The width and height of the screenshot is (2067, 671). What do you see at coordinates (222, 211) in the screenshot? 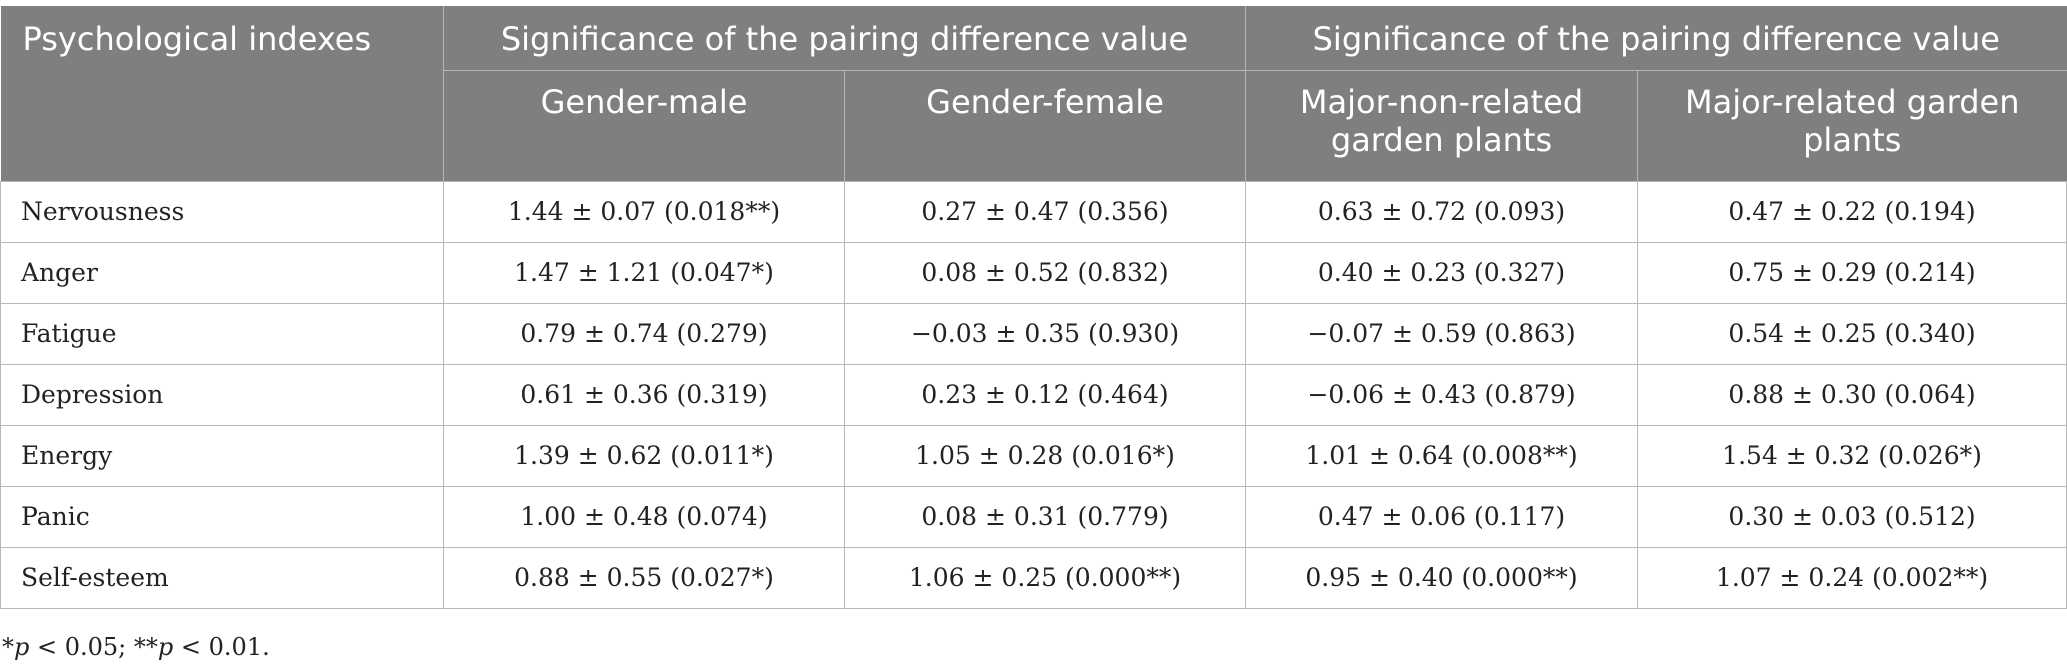
I see `row-label: Nervousness` at bounding box center [222, 211].